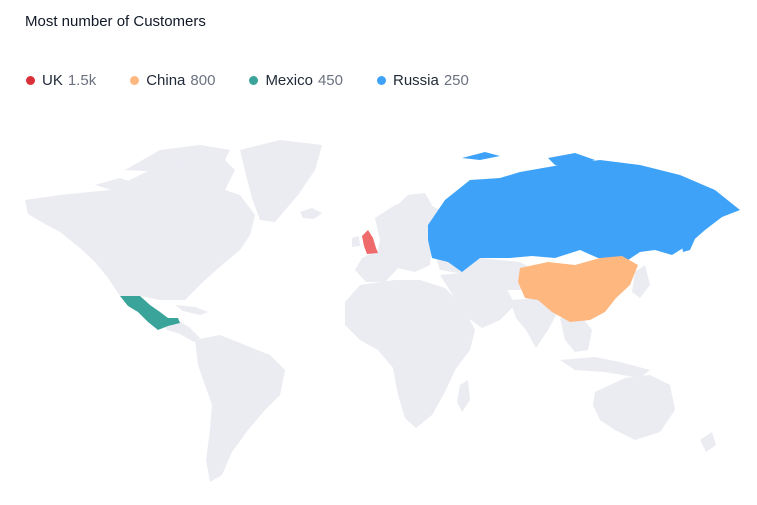 This screenshot has height=505, width=757. What do you see at coordinates (191, 310) in the screenshot?
I see `land-caribbean` at bounding box center [191, 310].